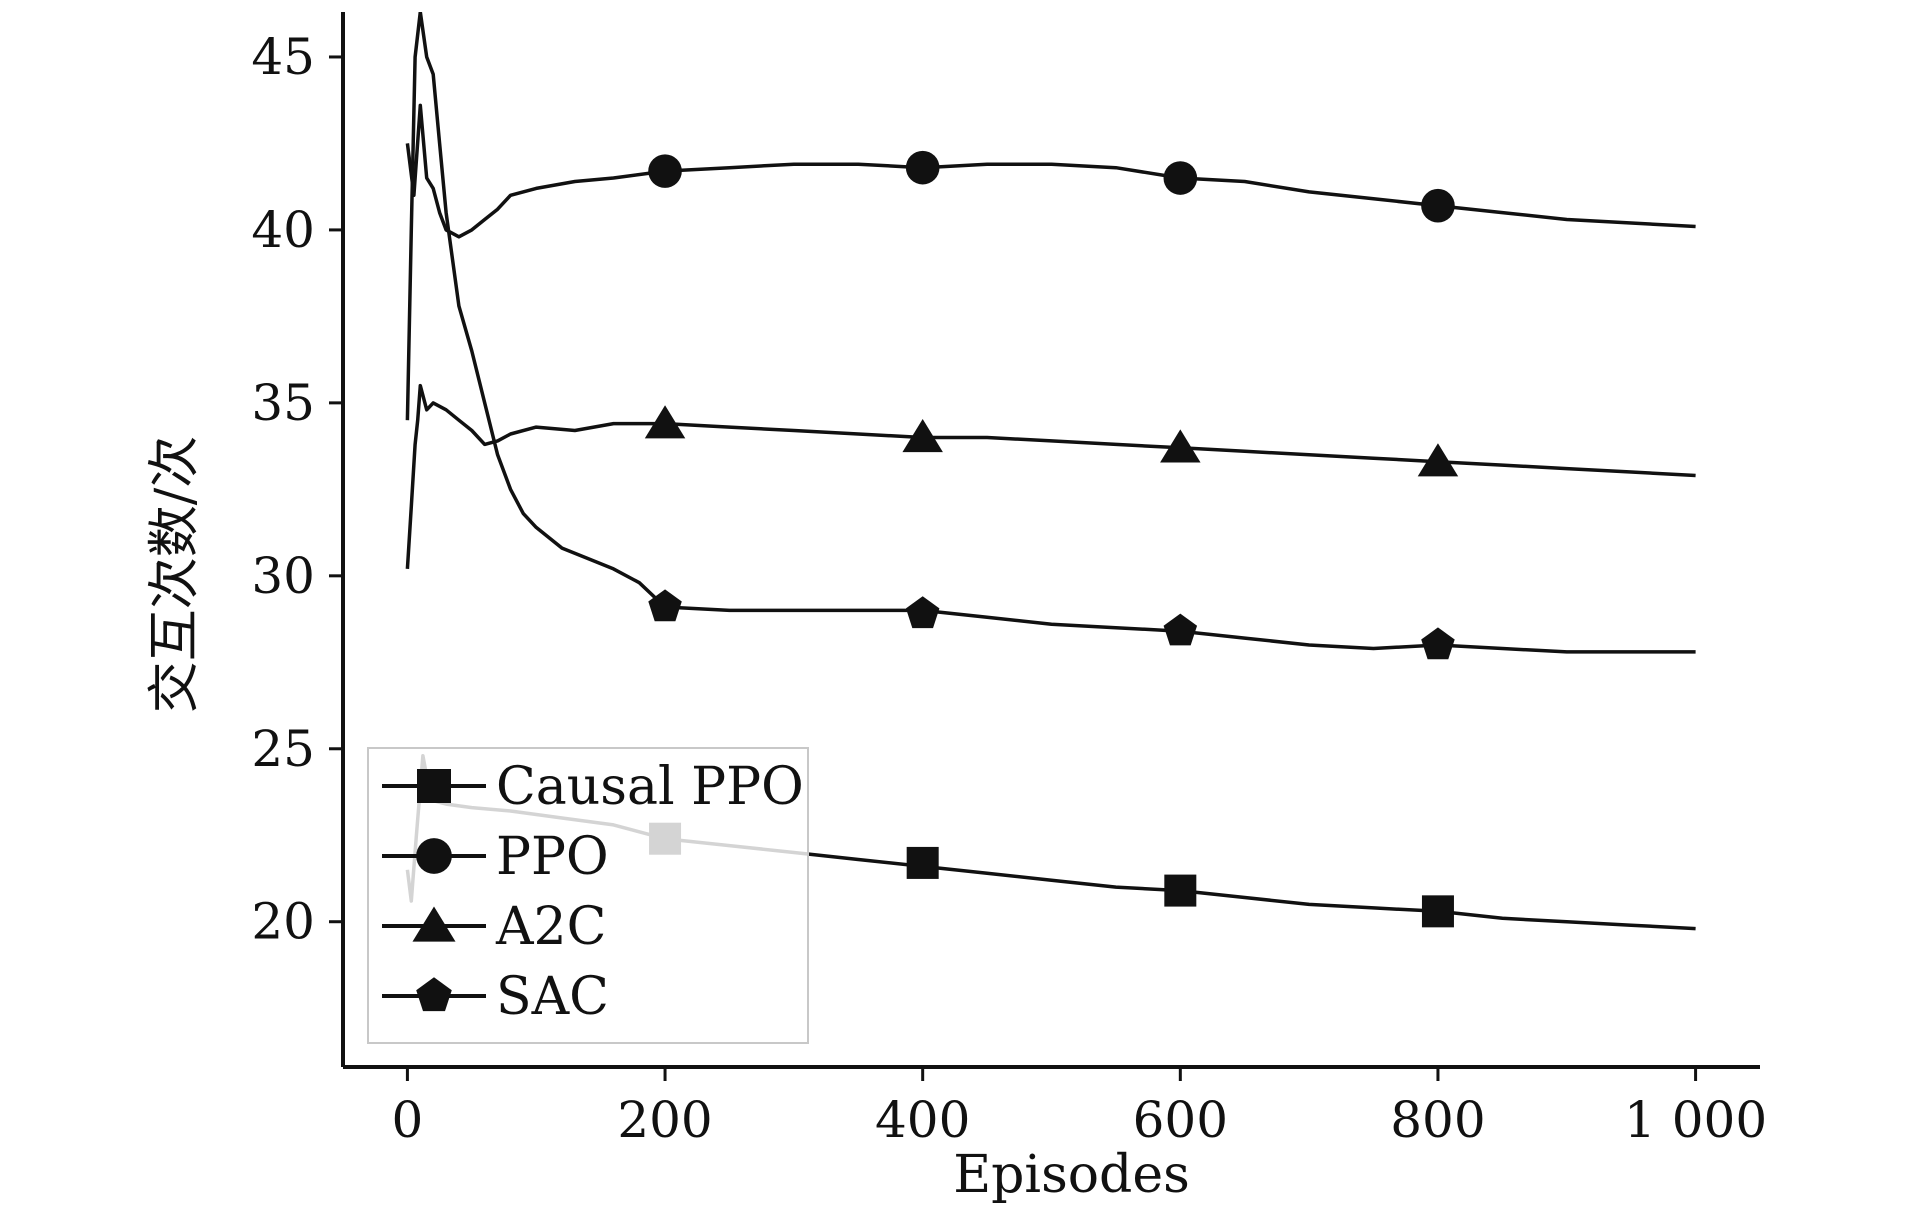 This screenshot has height=1205, width=1913. Describe the element at coordinates (283, 403) in the screenshot. I see `y-tick-label: 35` at that location.